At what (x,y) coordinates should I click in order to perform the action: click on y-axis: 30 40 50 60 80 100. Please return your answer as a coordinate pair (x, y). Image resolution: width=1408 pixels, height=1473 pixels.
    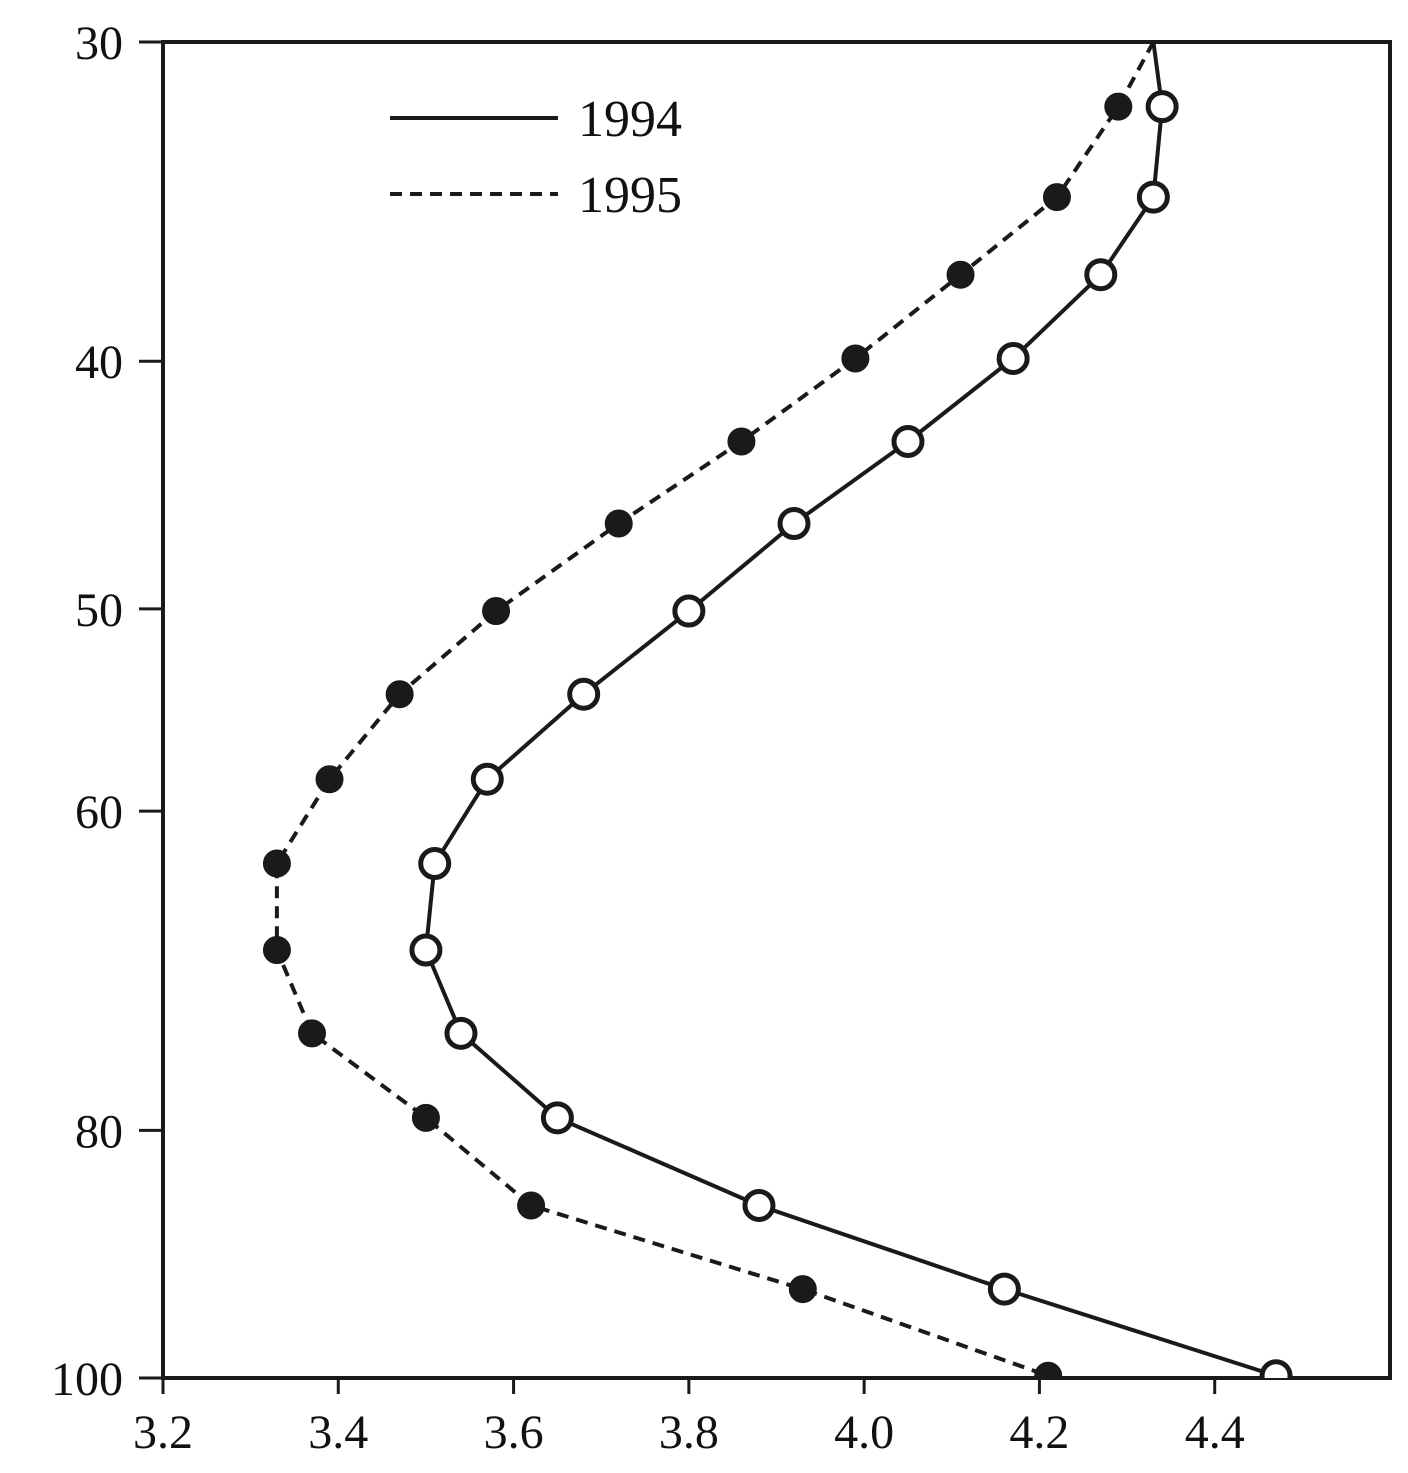
    Looking at the image, I should click on (107, 711).